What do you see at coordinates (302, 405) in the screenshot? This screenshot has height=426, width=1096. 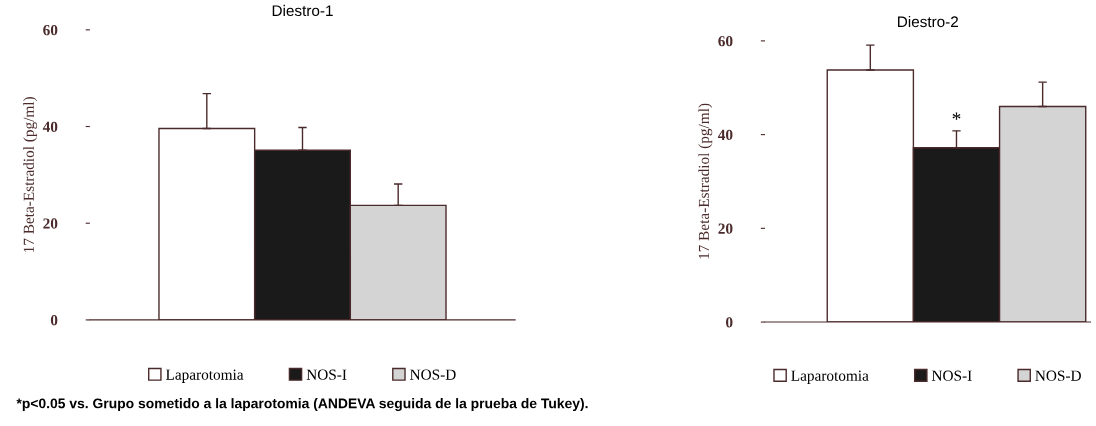 I see `text: *p<0.05 vs. Grupo sometido a la laparotomia (ANDEVA seguida de la prueba de Tukey).` at bounding box center [302, 405].